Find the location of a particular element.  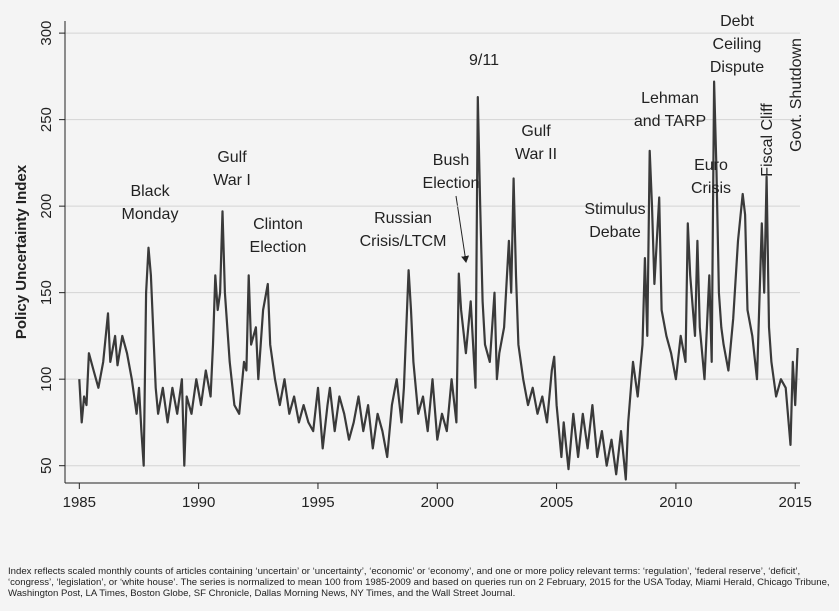

annotation: Monday is located at coordinates (150, 214).